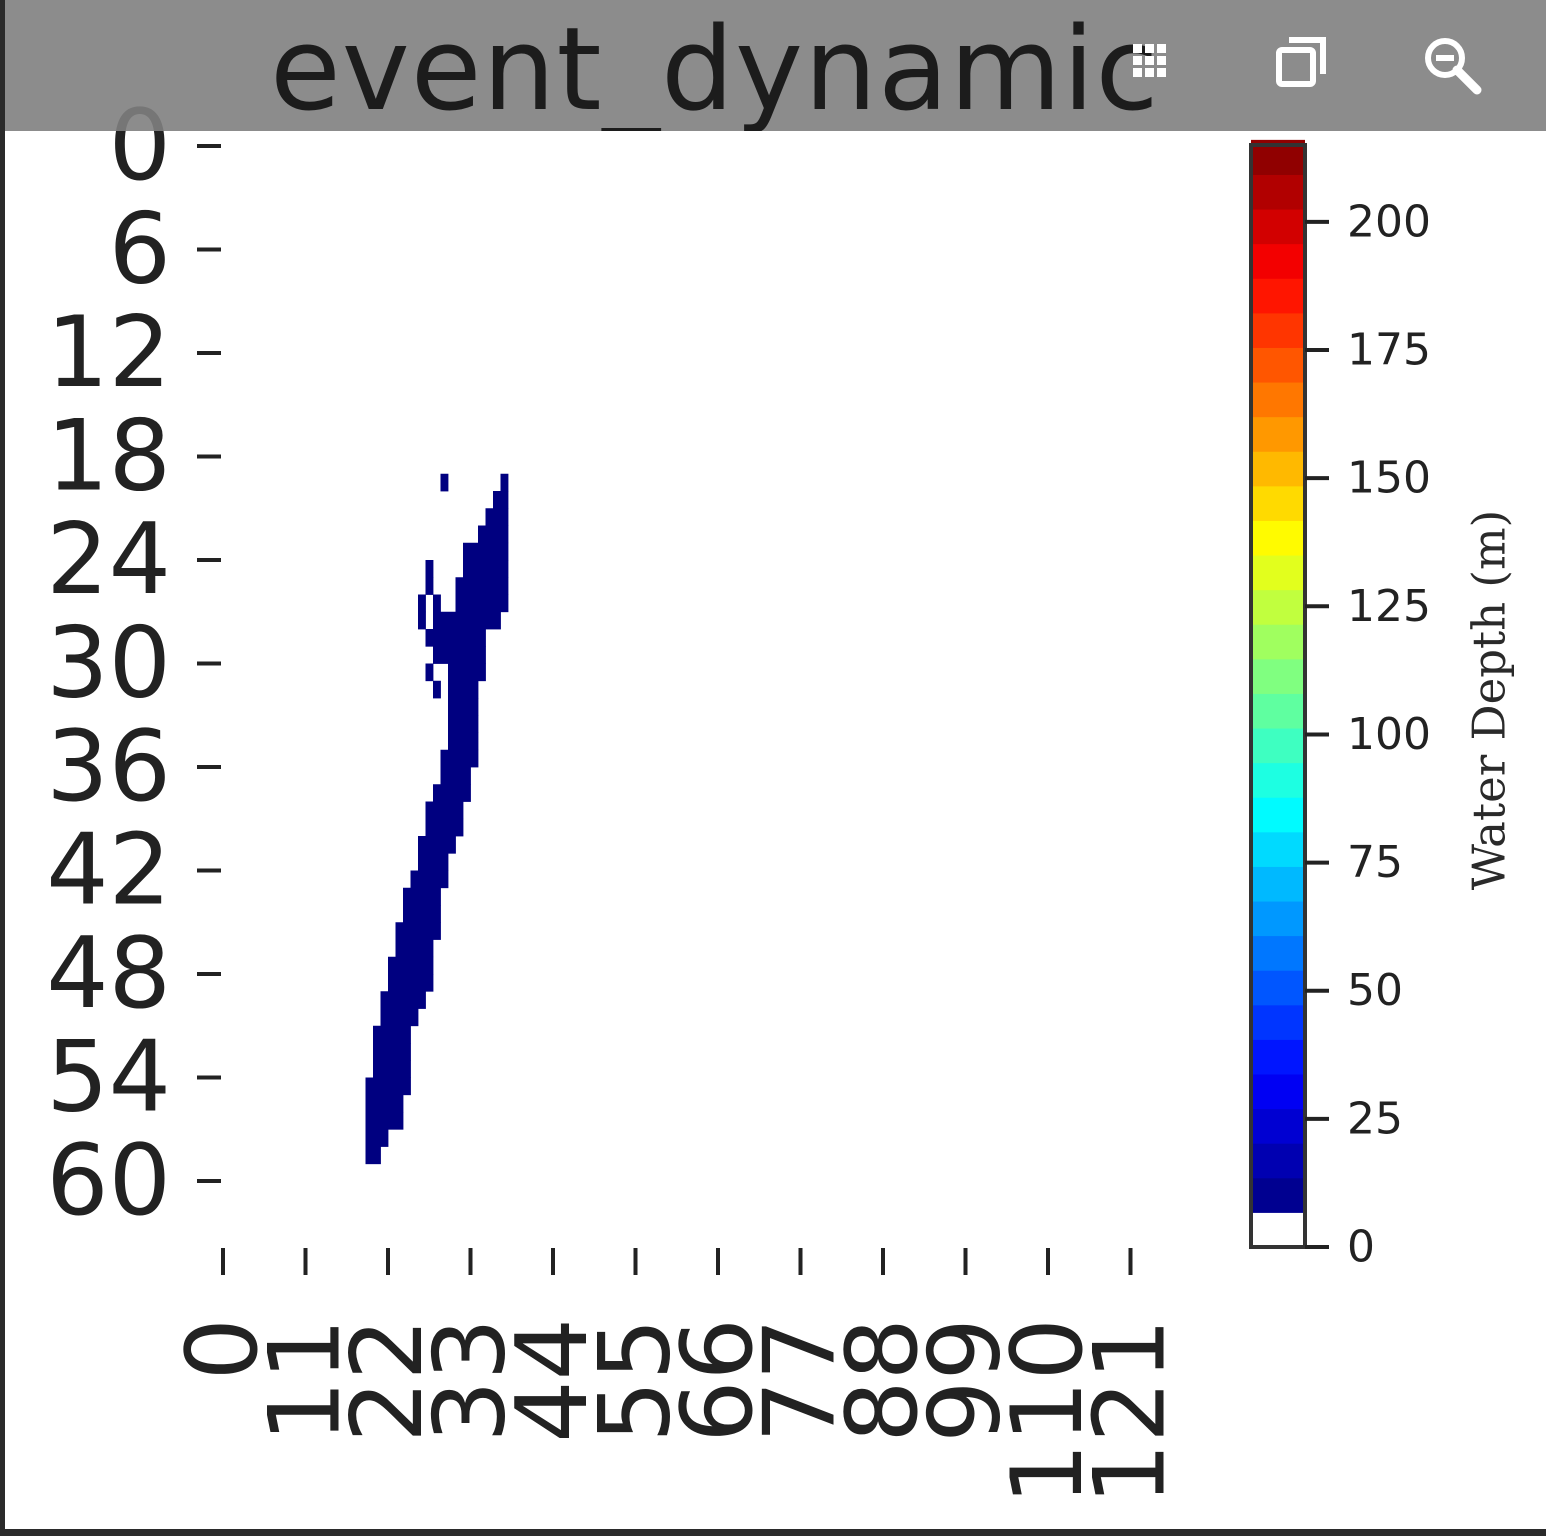  Describe the element at coordinates (1361, 1247) in the screenshot. I see `colorbar-tick-label: 0` at that location.